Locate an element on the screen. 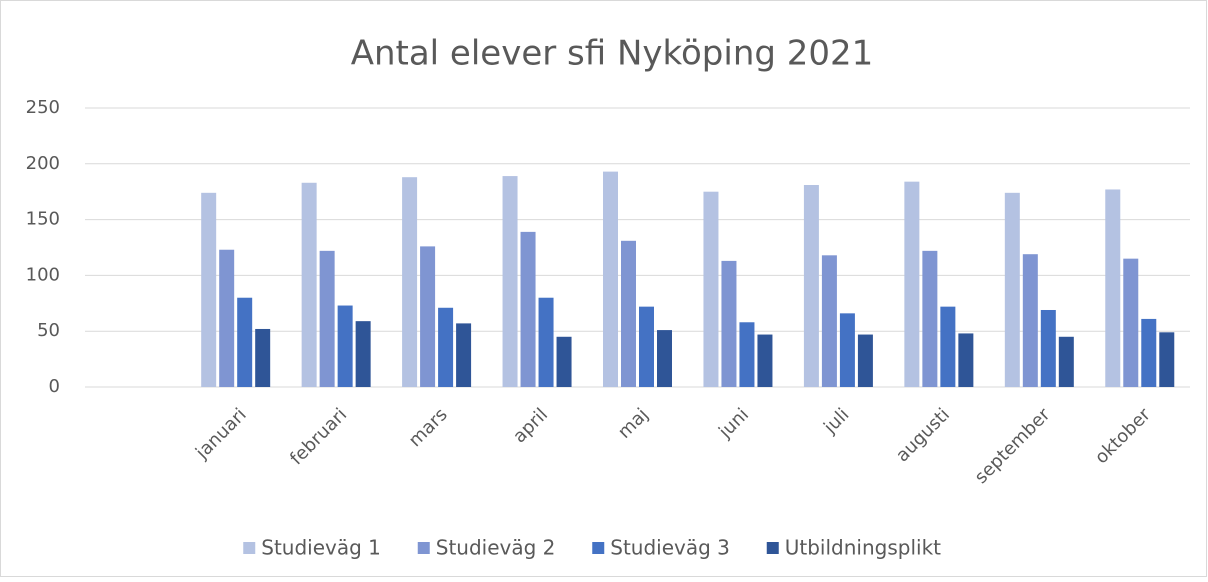 The height and width of the screenshot is (582, 1208). y-tick-label: 250 is located at coordinates (43, 107).